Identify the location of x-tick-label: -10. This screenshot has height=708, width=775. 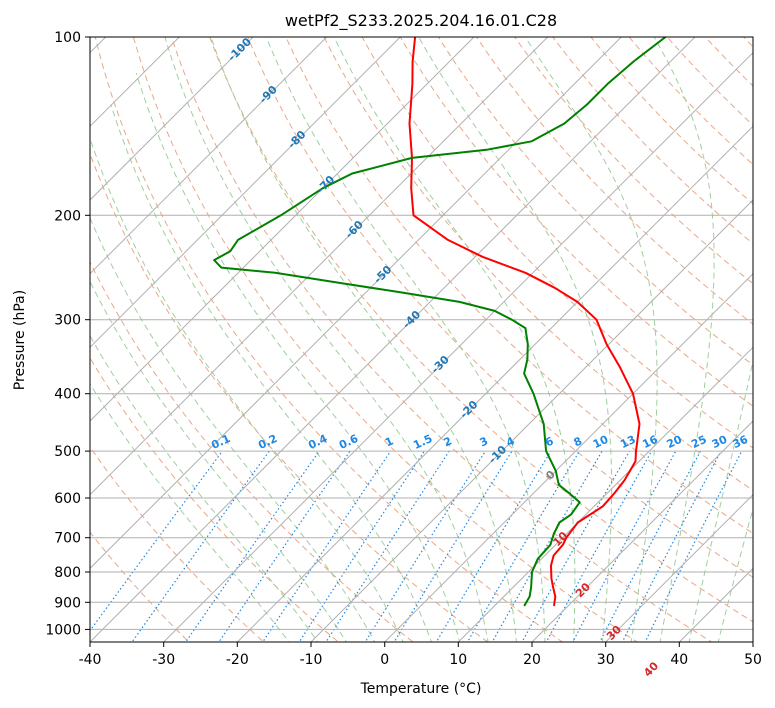
(311, 660).